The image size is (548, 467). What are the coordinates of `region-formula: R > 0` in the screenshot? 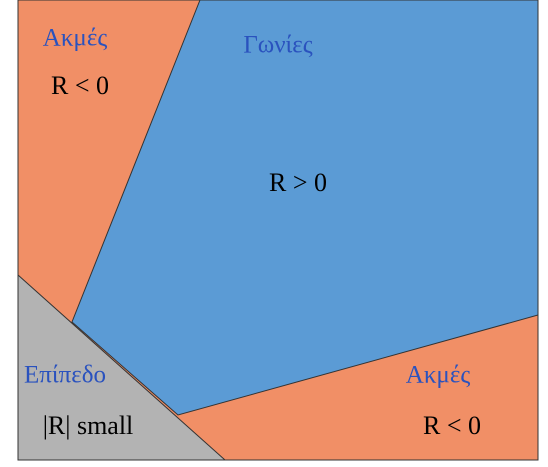 It's located at (298, 182).